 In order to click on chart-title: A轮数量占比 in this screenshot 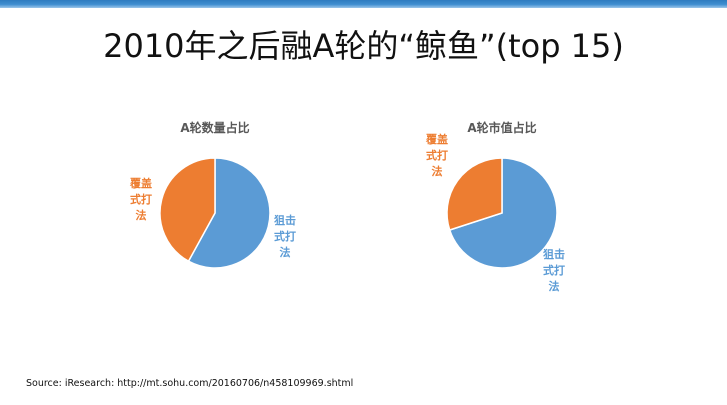, I will do `click(215, 128)`.